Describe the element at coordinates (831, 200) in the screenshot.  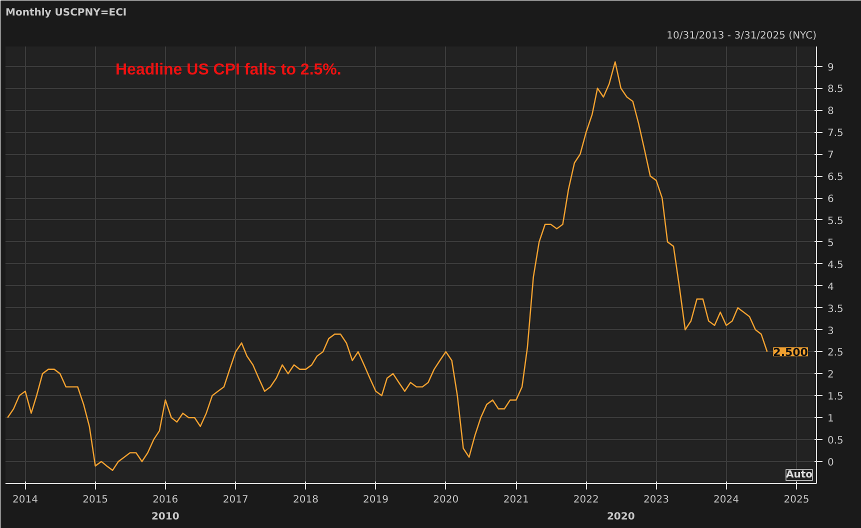
I see `y-tick-label: 6` at that location.